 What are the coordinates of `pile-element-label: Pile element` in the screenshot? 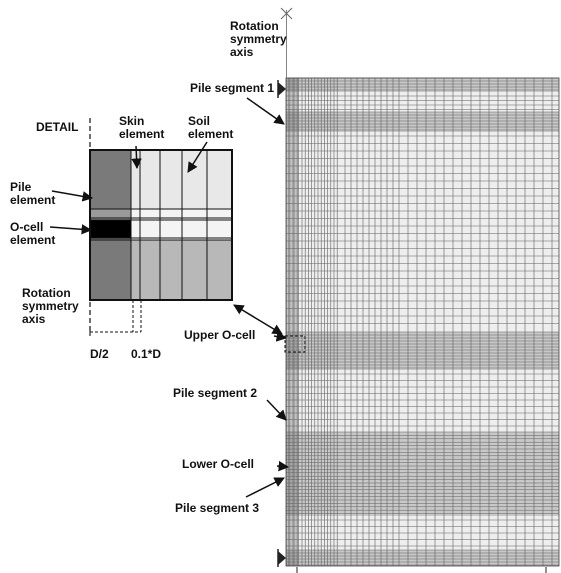 It's located at (33, 193).